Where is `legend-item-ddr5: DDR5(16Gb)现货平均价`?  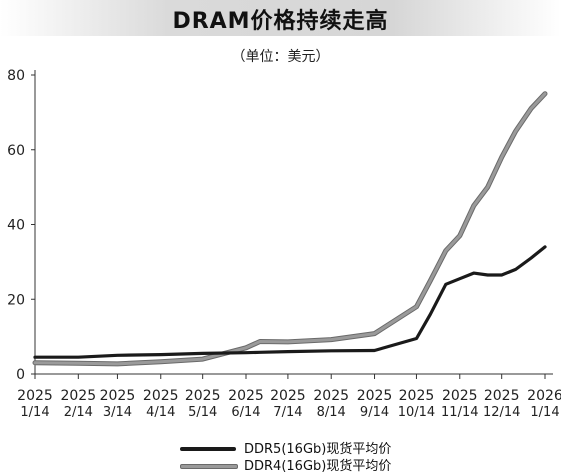
legend-item-ddr5: DDR5(16Gb)现货平均价 is located at coordinates (345, 448).